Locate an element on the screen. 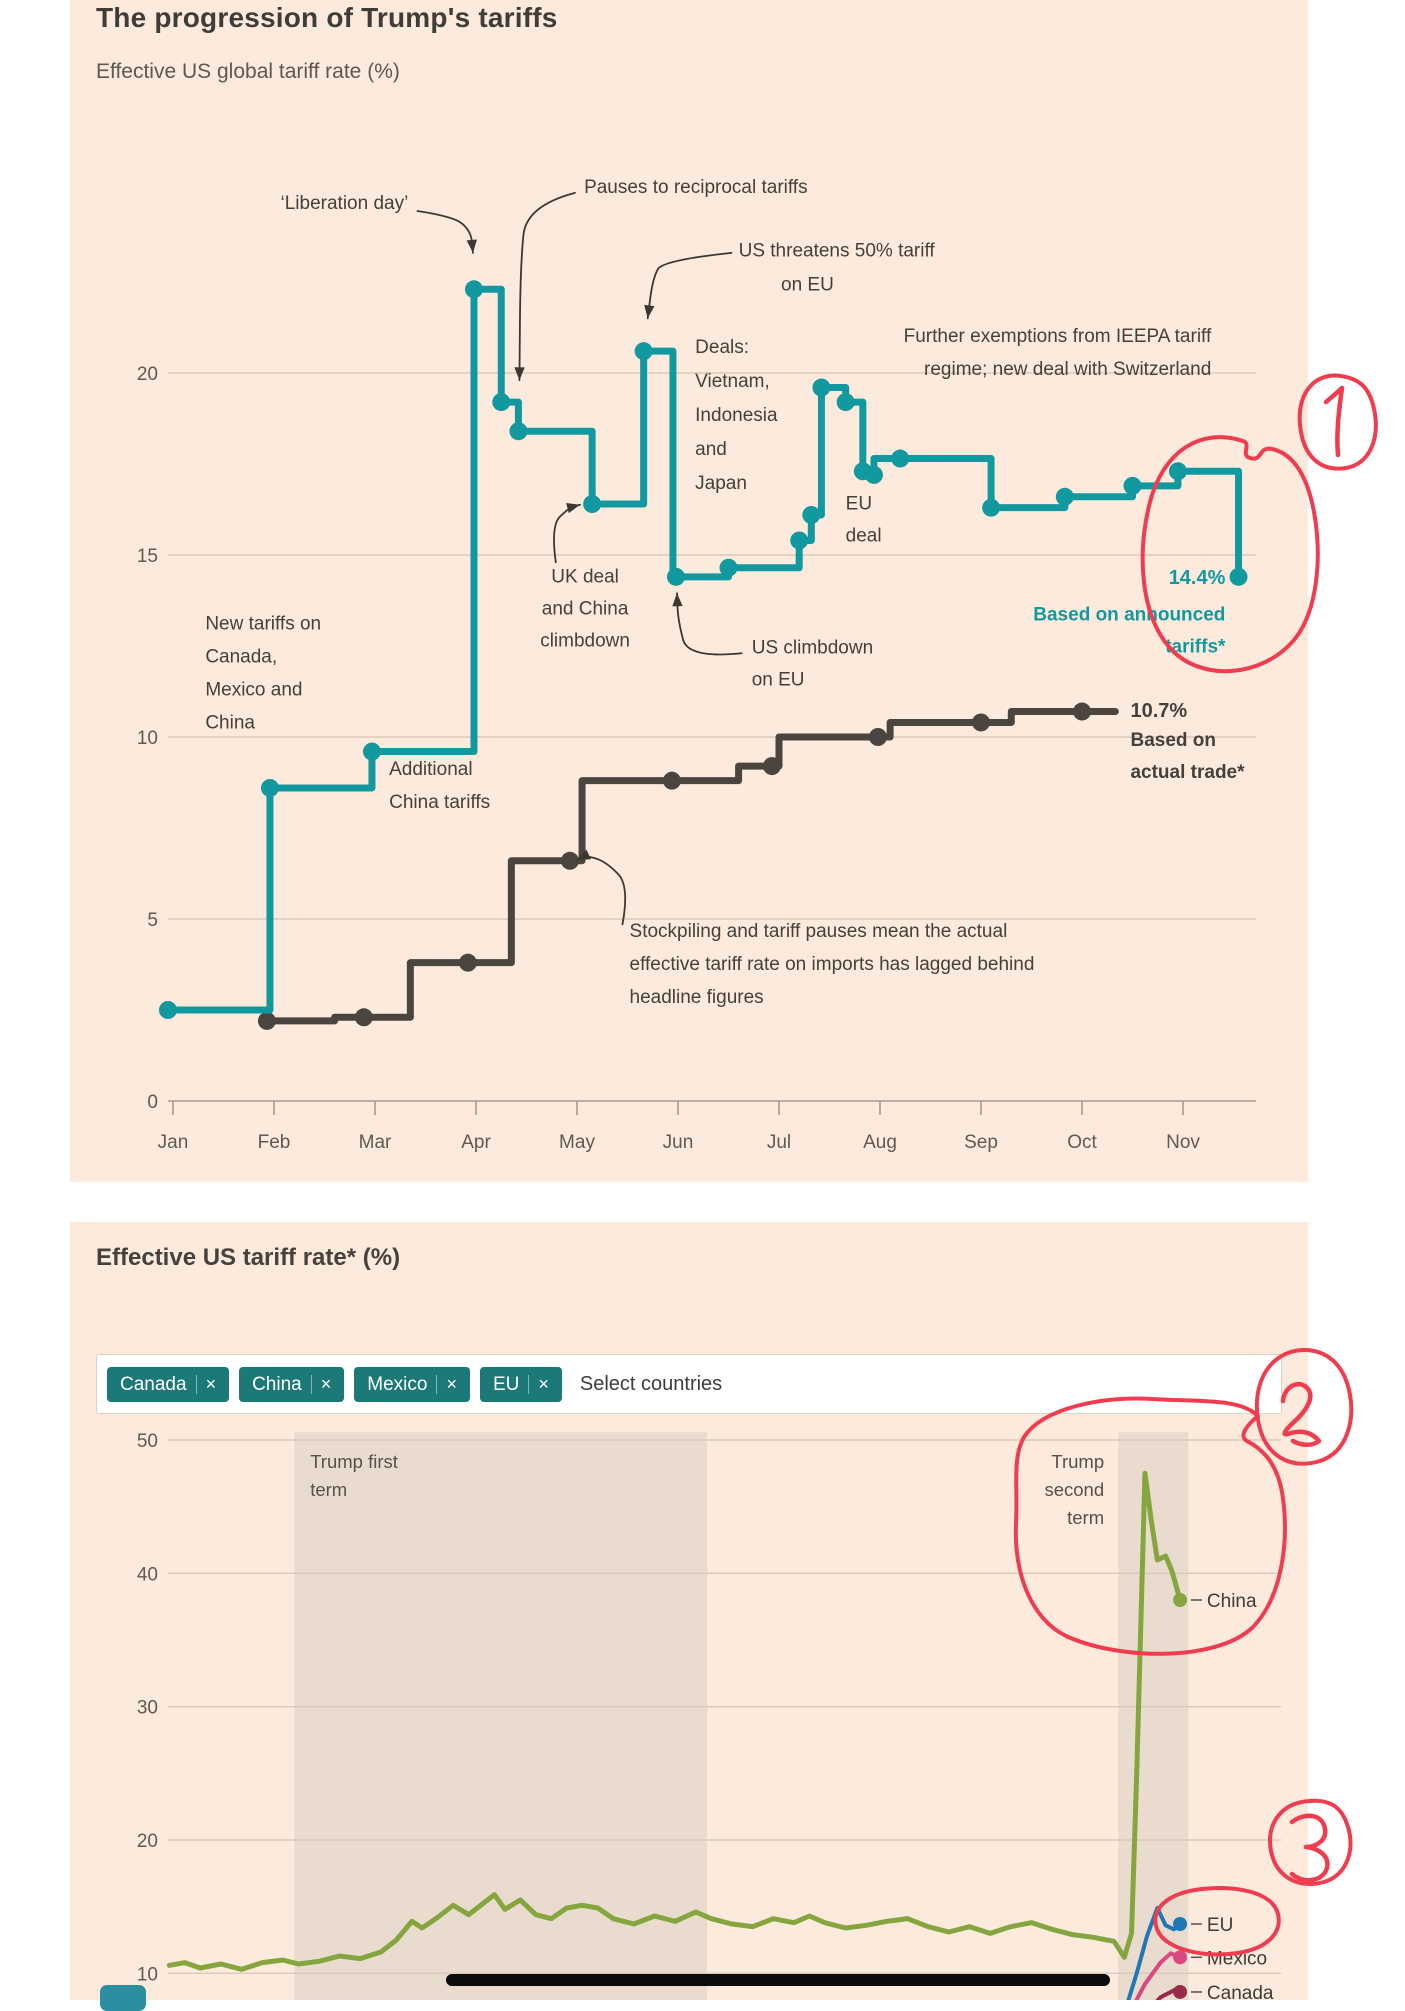 The width and height of the screenshot is (1405, 2011). country-chips: Canada × China × Mexico × EU × is located at coordinates (334, 1384).